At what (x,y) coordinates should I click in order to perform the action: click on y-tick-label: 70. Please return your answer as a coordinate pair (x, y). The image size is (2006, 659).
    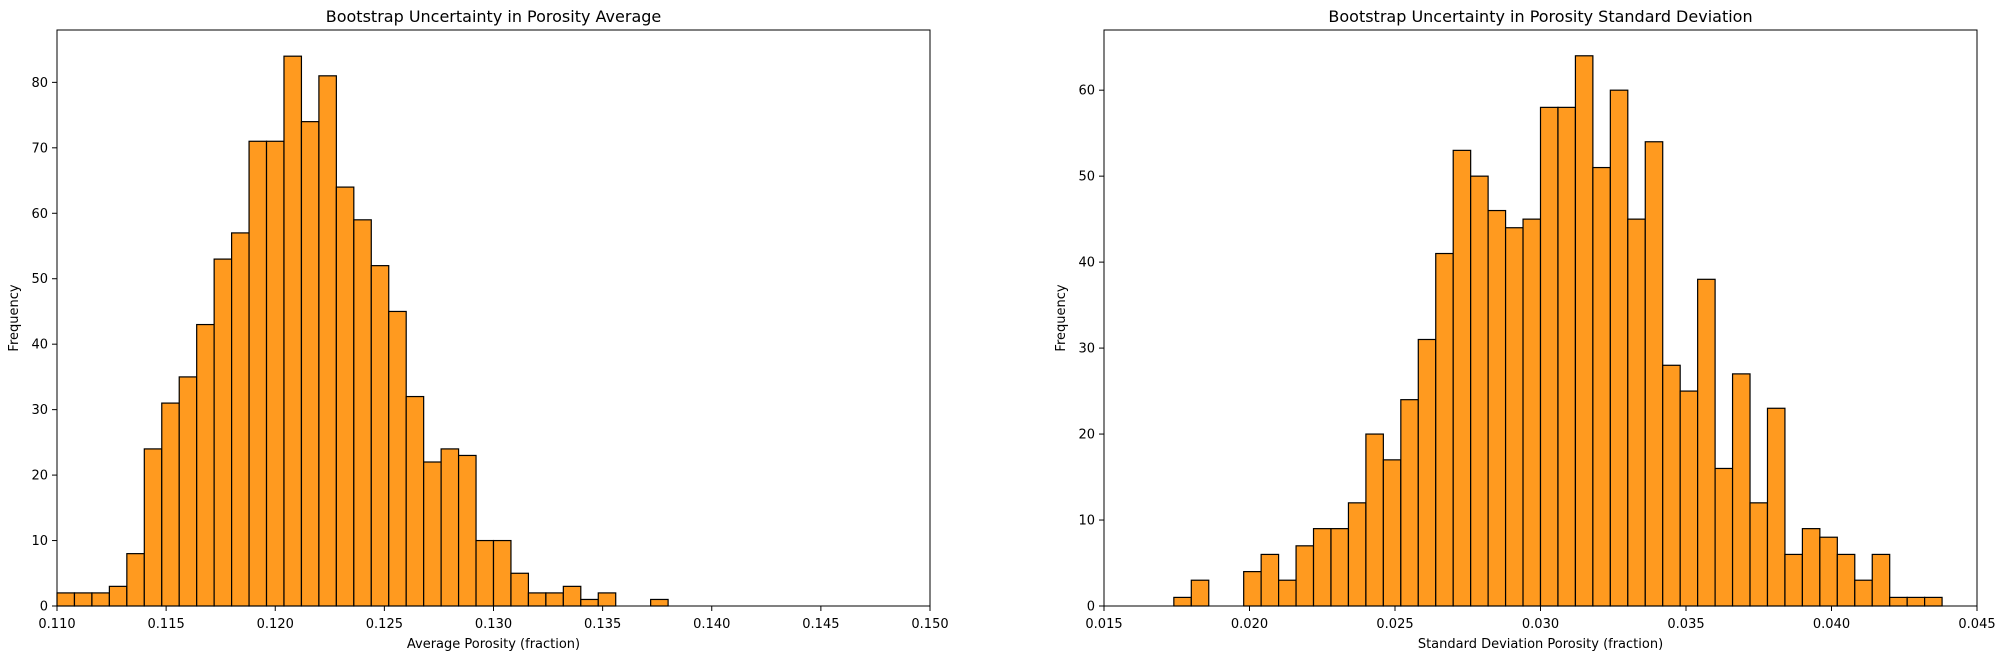
    Looking at the image, I should click on (39, 148).